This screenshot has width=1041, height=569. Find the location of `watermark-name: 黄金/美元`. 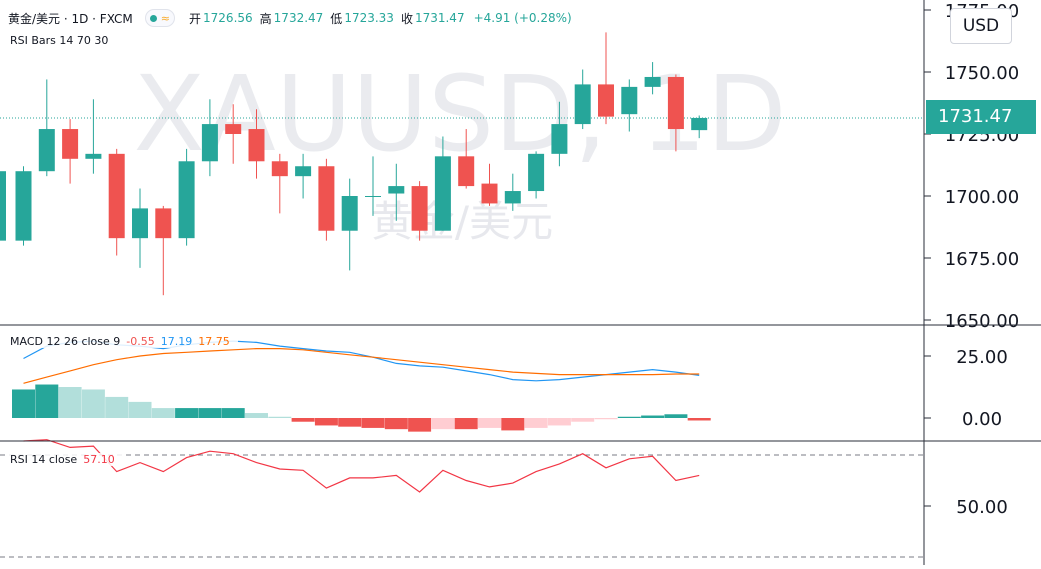

watermark-name: 黄金/美元 is located at coordinates (462, 221).